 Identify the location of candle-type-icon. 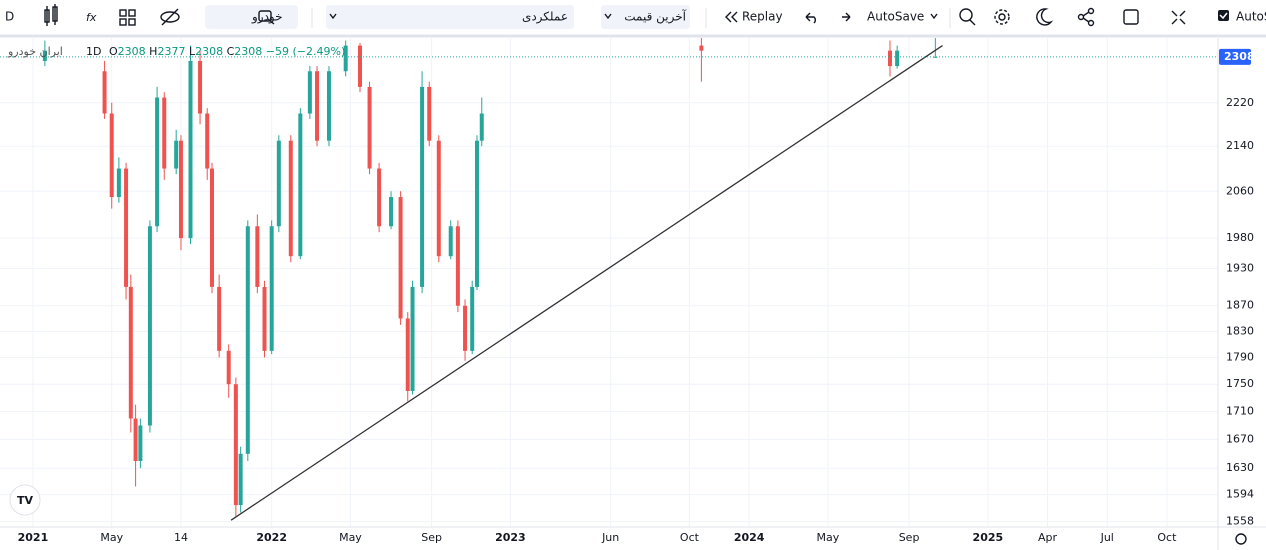
(51, 15).